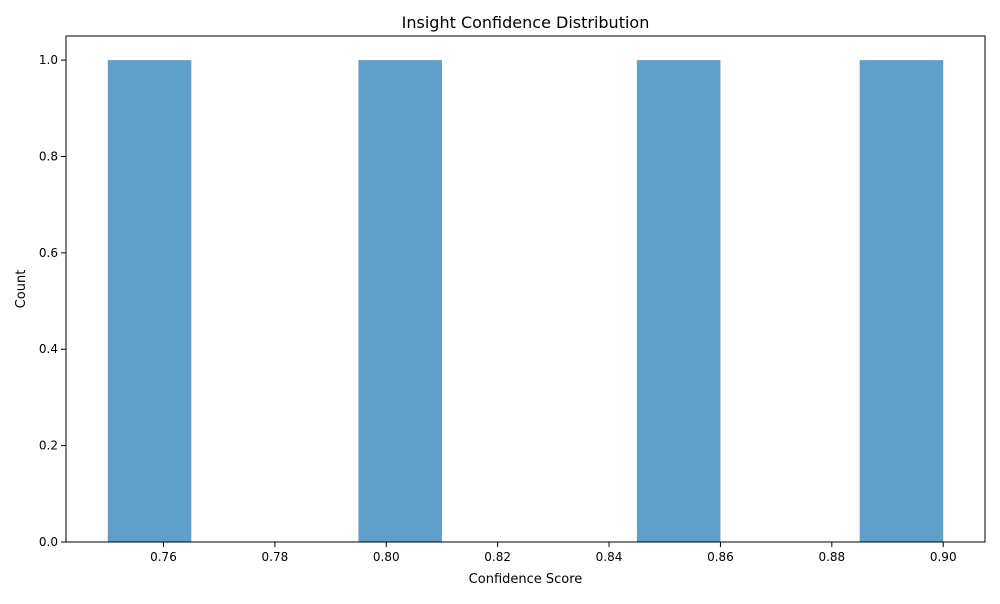  I want to click on y-tick-label: 0.4, so click(48, 349).